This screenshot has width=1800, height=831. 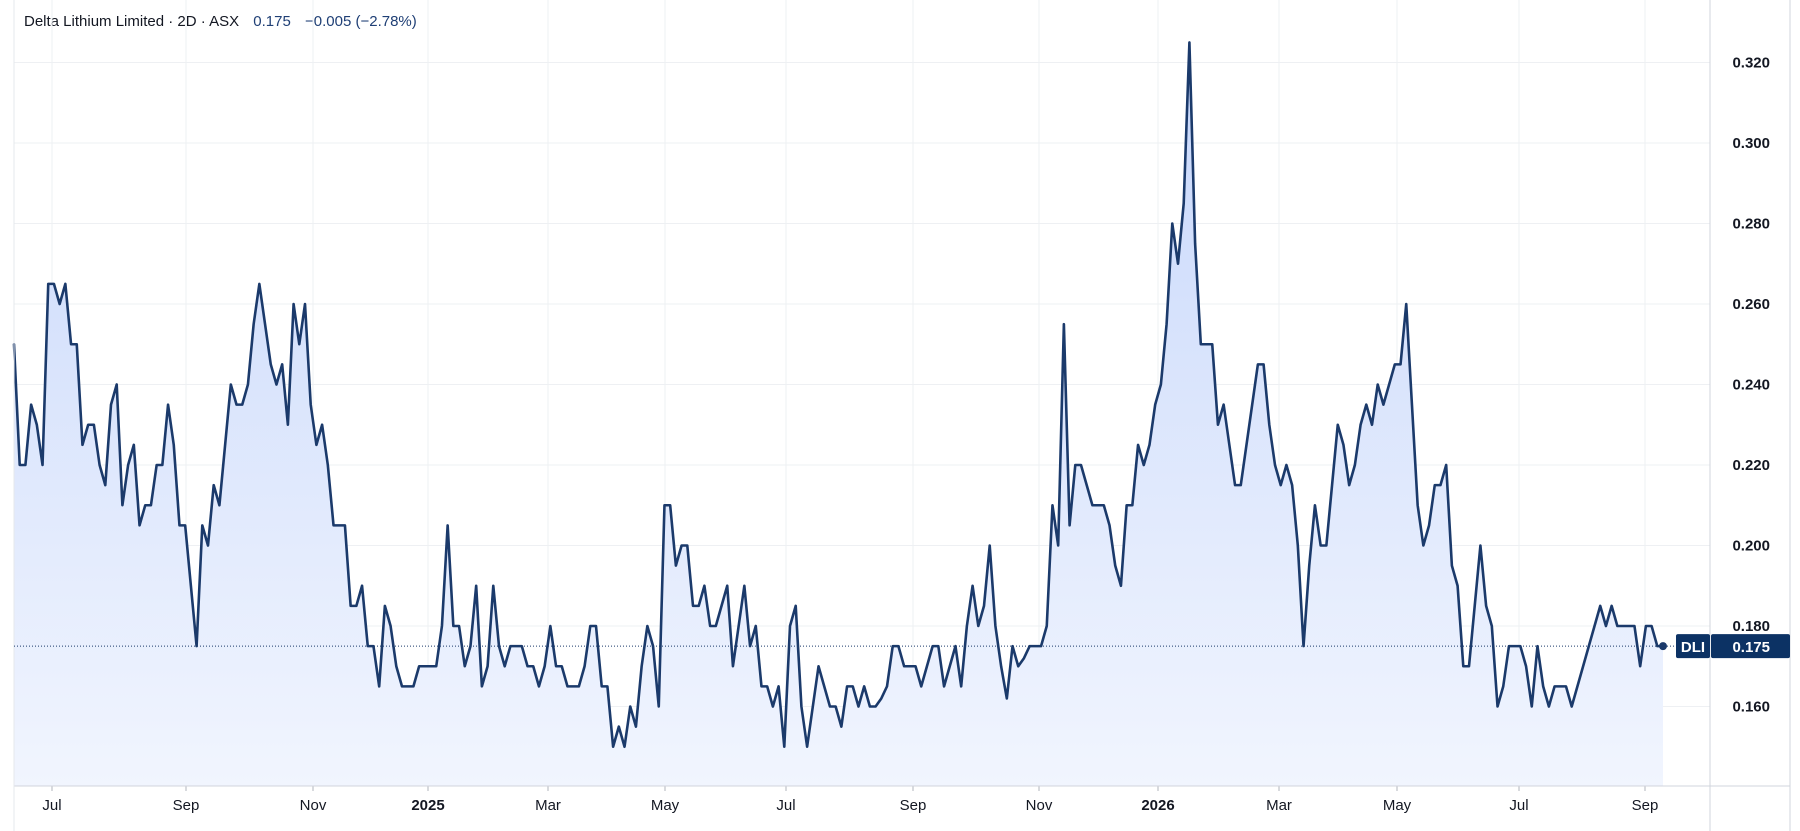 I want to click on x-tick-label: 2025, so click(x=427, y=805).